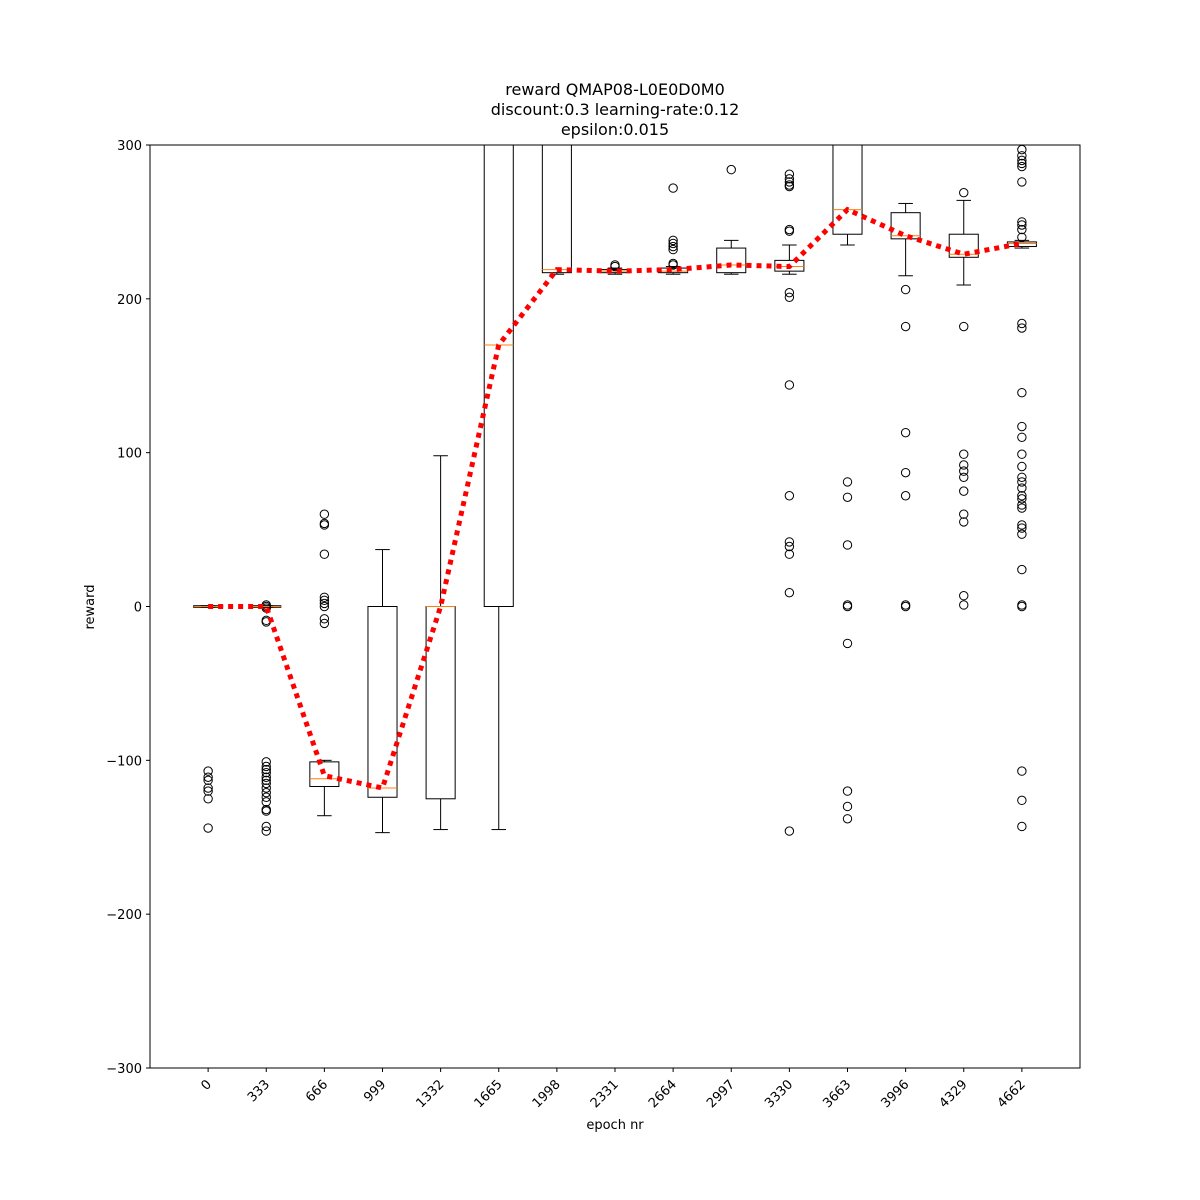  What do you see at coordinates (895, 1094) in the screenshot?
I see `x-tick-label: 3996` at bounding box center [895, 1094].